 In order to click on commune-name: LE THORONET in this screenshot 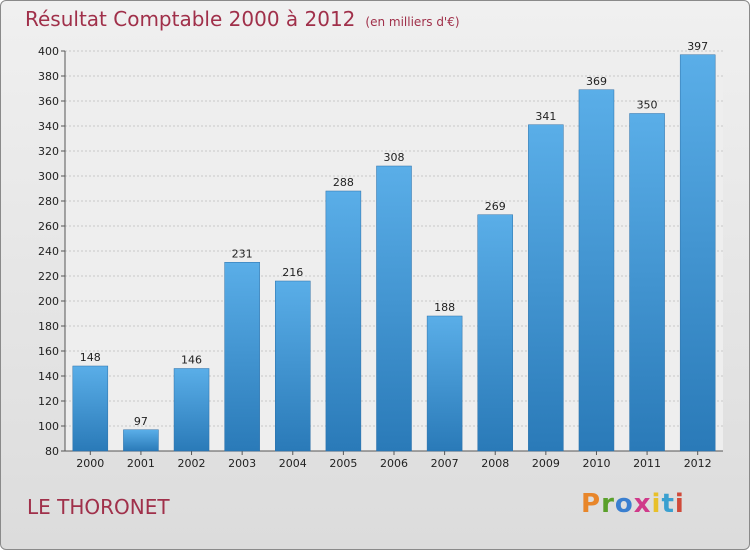, I will do `click(98, 507)`.